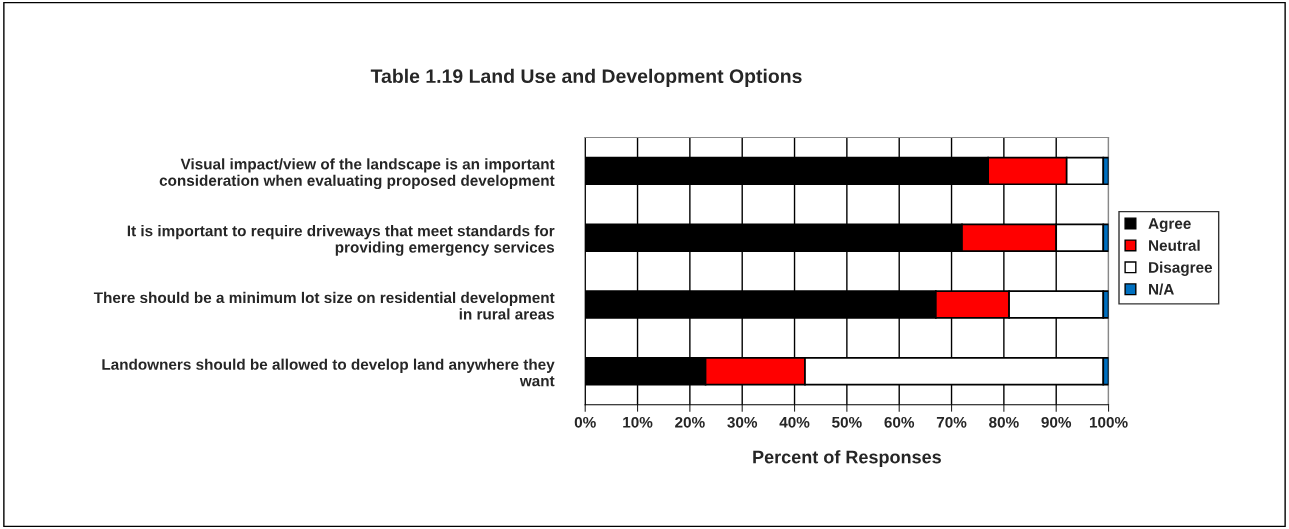  Describe the element at coordinates (847, 459) in the screenshot. I see `x-axis-title: Percent of Responses` at that location.